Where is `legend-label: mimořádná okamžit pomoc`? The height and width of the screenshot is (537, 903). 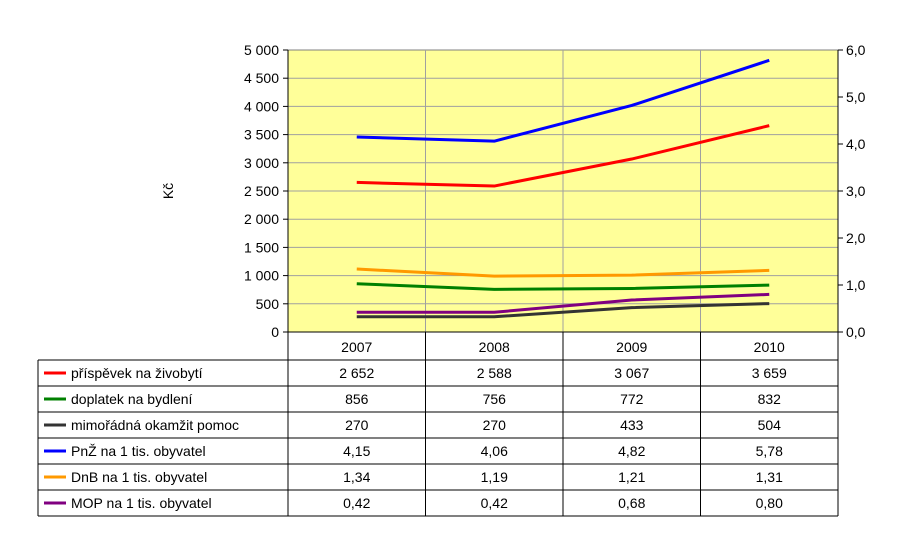 legend-label: mimořádná okamžit pomoc is located at coordinates (155, 425).